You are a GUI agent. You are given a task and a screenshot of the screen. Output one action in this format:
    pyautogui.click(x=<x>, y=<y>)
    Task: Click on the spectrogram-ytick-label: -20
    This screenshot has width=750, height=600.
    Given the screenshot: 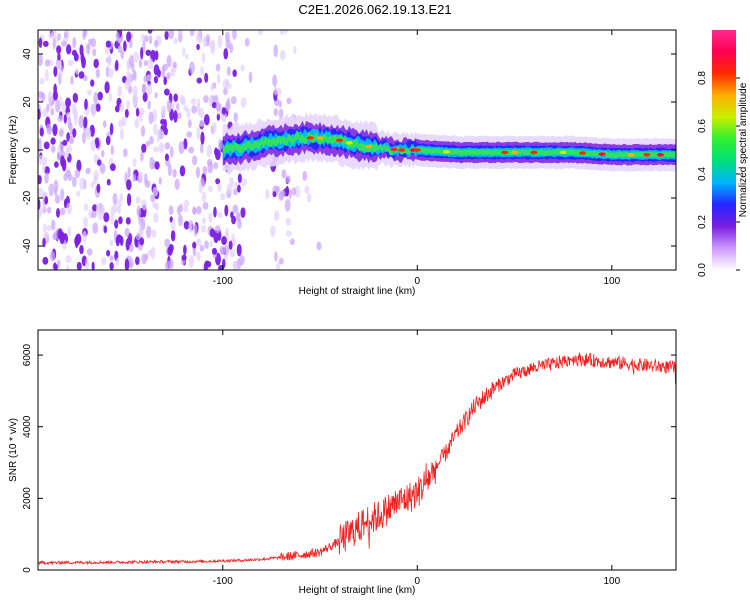 What is the action you would take?
    pyautogui.click(x=27, y=197)
    